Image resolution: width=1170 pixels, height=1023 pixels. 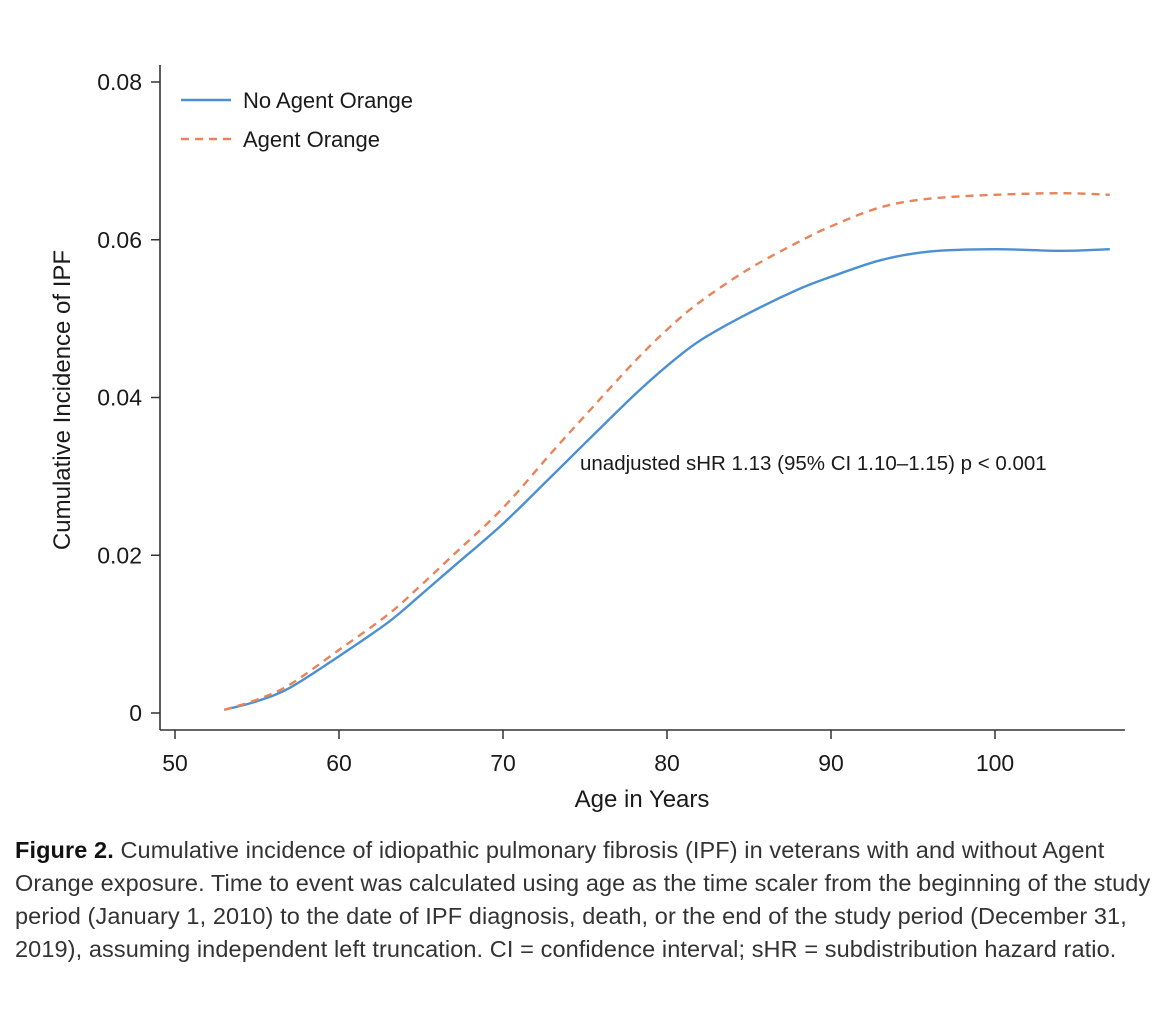 What do you see at coordinates (642, 799) in the screenshot?
I see `x-axis-label: Age in Years` at bounding box center [642, 799].